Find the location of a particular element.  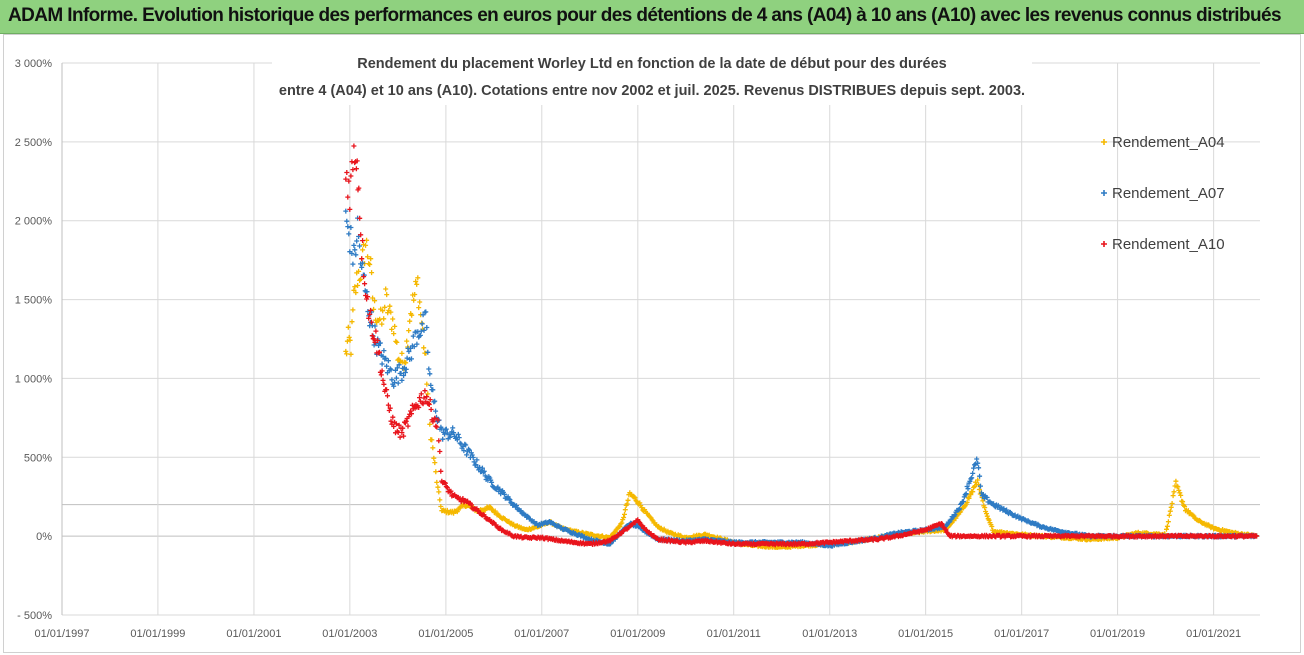

x-tick-label: 01/01/2021 is located at coordinates (1213, 634).